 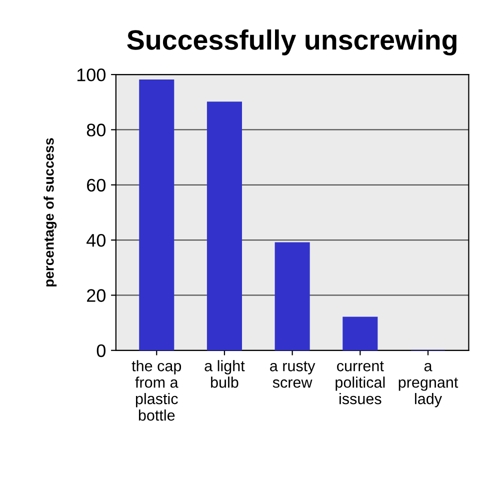 What do you see at coordinates (360, 382) in the screenshot?
I see `x-tick-label: current political issues` at bounding box center [360, 382].